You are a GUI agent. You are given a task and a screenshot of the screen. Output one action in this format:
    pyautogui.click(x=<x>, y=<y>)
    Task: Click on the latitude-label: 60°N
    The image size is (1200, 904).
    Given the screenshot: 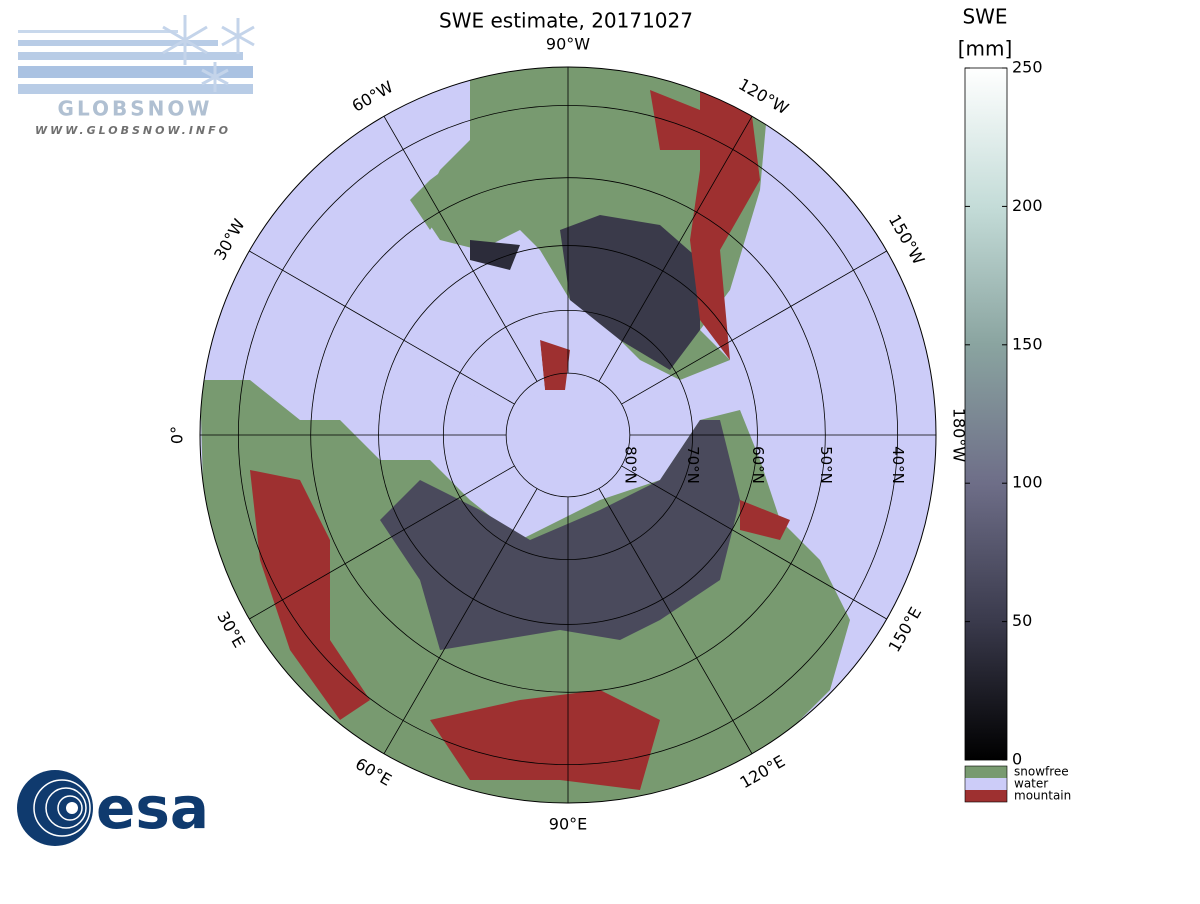 What is the action you would take?
    pyautogui.click(x=758, y=465)
    